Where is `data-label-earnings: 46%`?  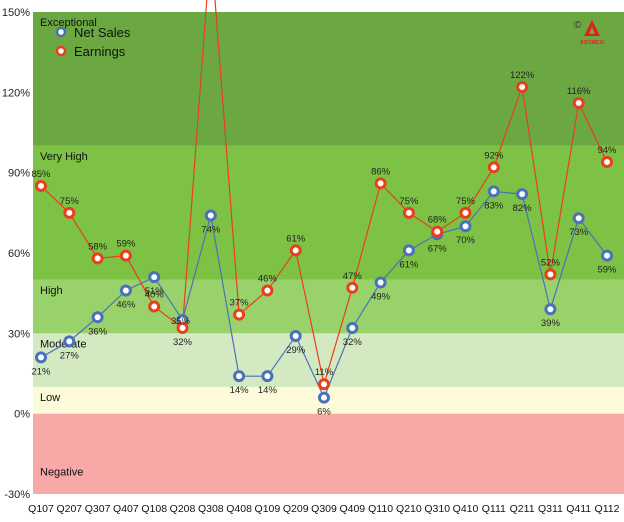
data-label-earnings: 46% is located at coordinates (268, 278).